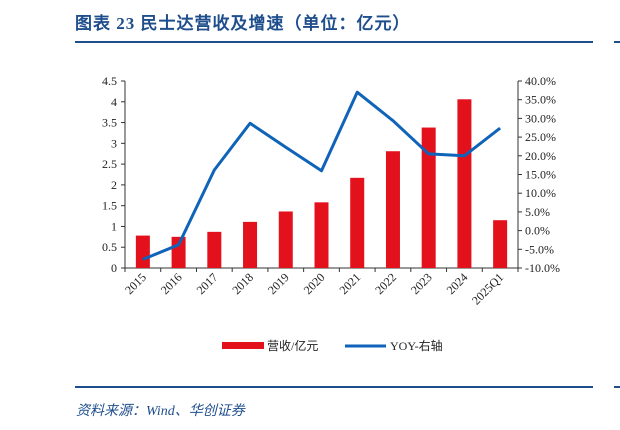 The width and height of the screenshot is (620, 430). Describe the element at coordinates (540, 118) in the screenshot. I see `right-tick-label: 30.0%` at that location.